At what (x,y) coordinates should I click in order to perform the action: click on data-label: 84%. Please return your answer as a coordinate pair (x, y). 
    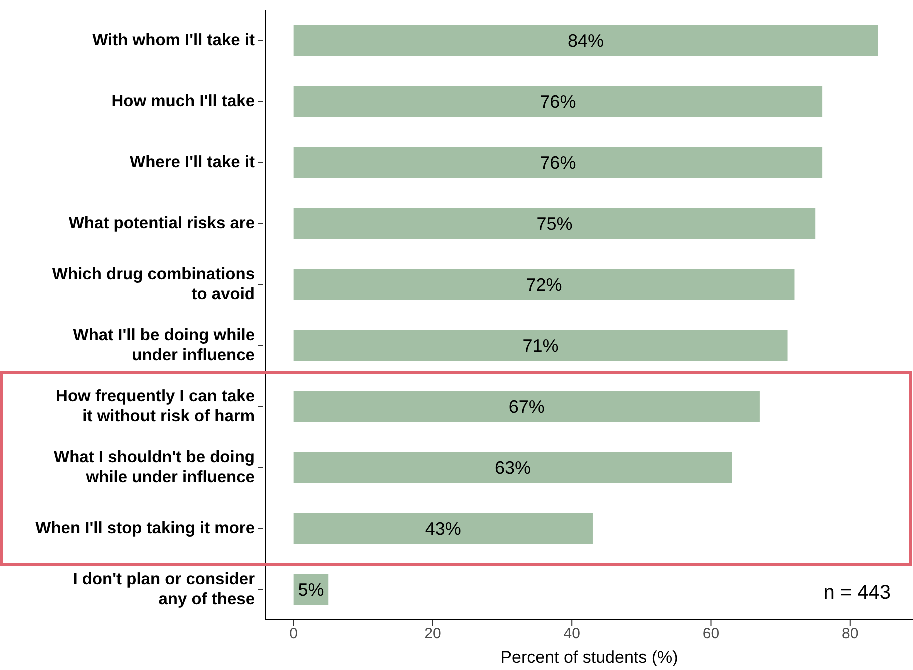
    Looking at the image, I should click on (586, 41).